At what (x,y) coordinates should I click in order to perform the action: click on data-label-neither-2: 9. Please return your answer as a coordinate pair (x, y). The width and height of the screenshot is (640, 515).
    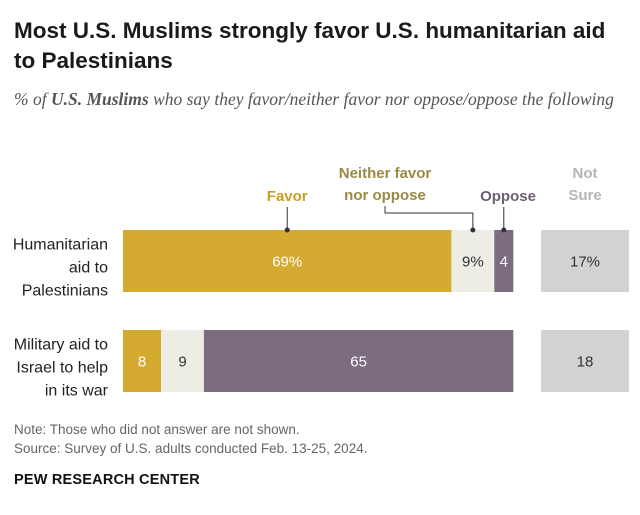
    Looking at the image, I should click on (182, 362).